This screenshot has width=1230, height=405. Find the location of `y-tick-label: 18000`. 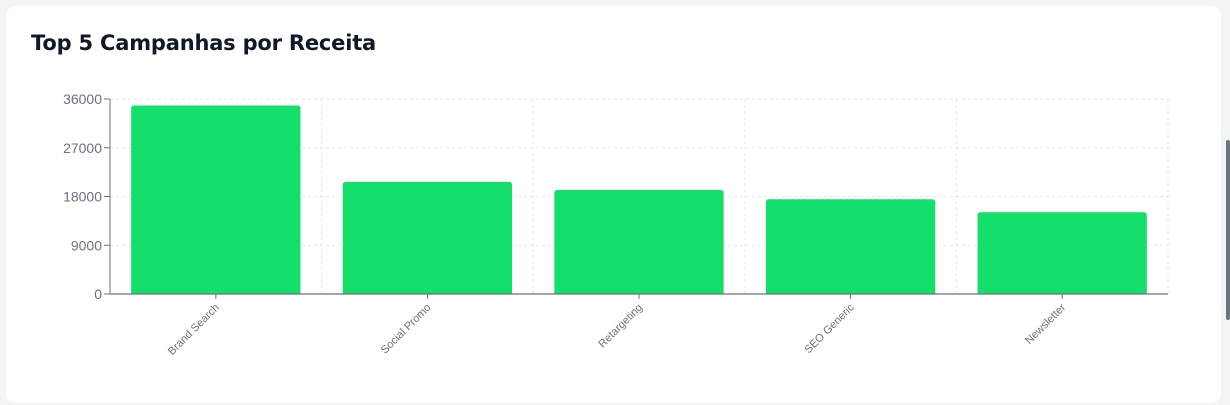

y-tick-label: 18000 is located at coordinates (82, 197).